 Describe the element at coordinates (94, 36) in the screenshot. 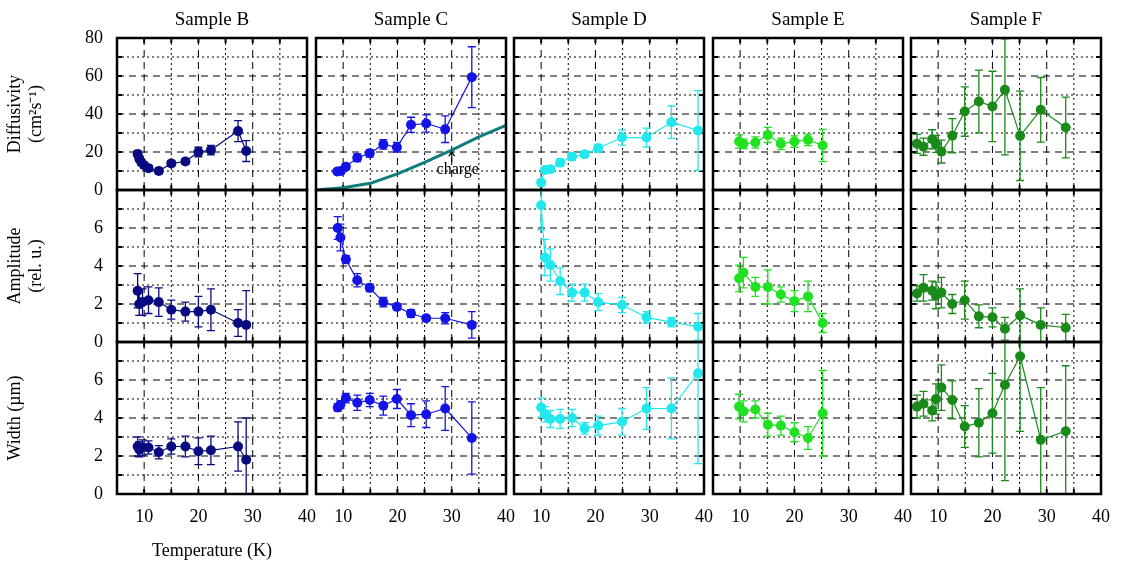

I see `y-tick-label: 80` at that location.